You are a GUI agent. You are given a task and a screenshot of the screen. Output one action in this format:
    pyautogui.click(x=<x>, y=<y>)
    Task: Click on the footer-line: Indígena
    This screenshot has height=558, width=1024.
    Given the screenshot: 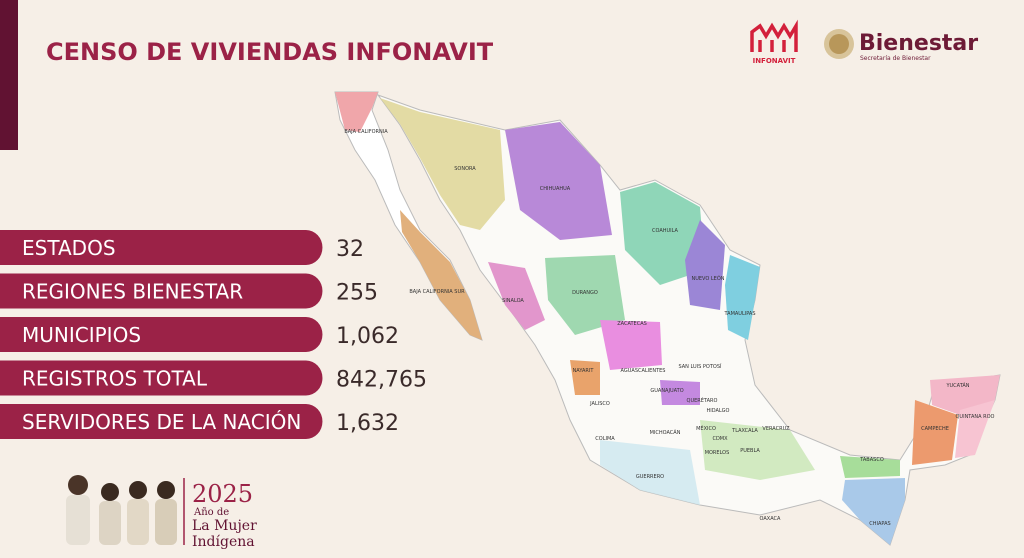 What is the action you would take?
    pyautogui.click(x=223, y=542)
    